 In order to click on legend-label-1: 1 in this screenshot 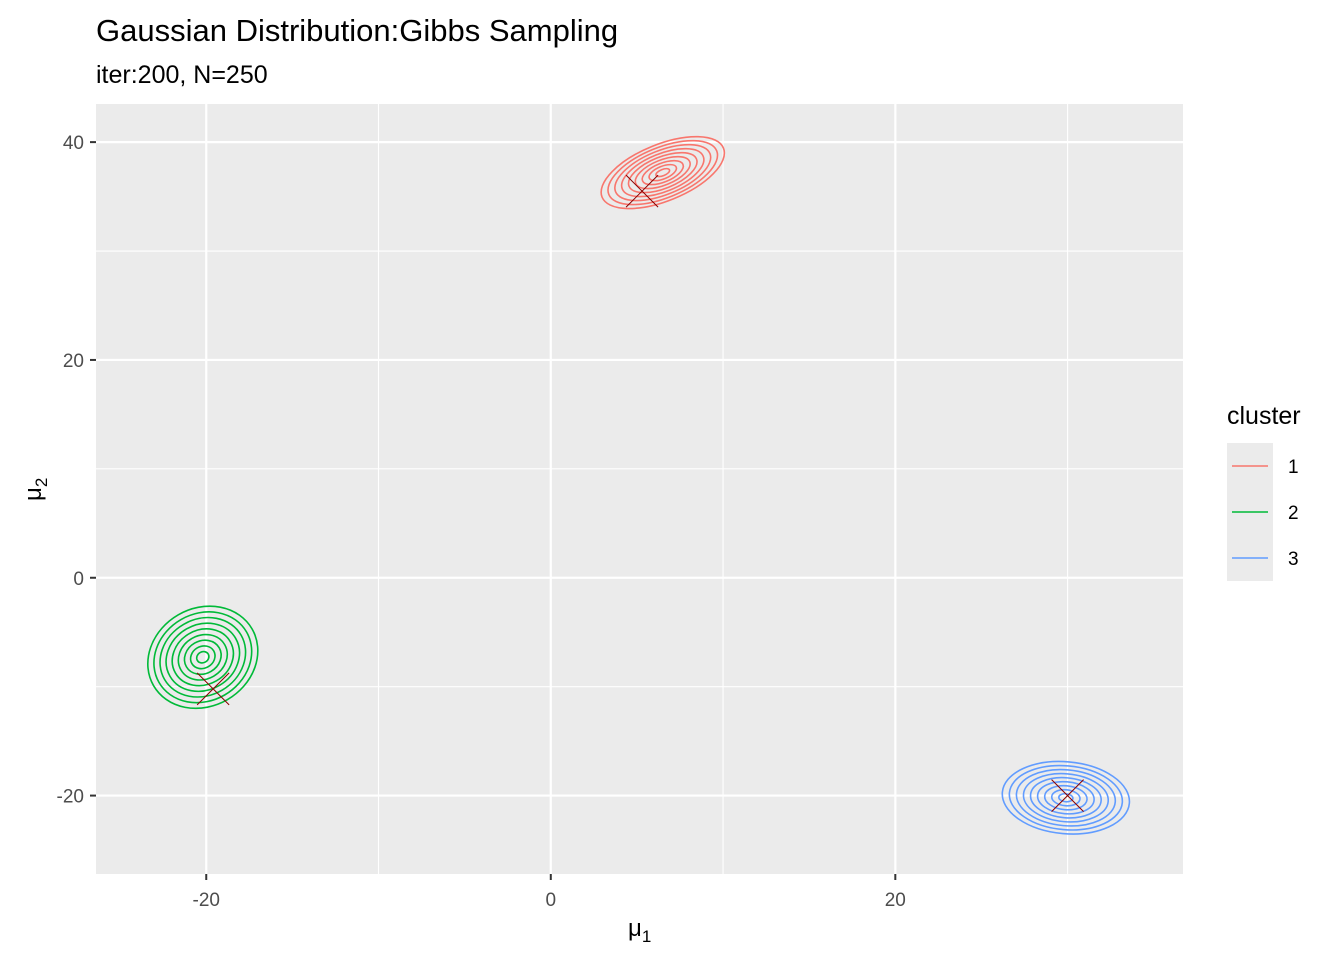, I will do `click(1293, 467)`.